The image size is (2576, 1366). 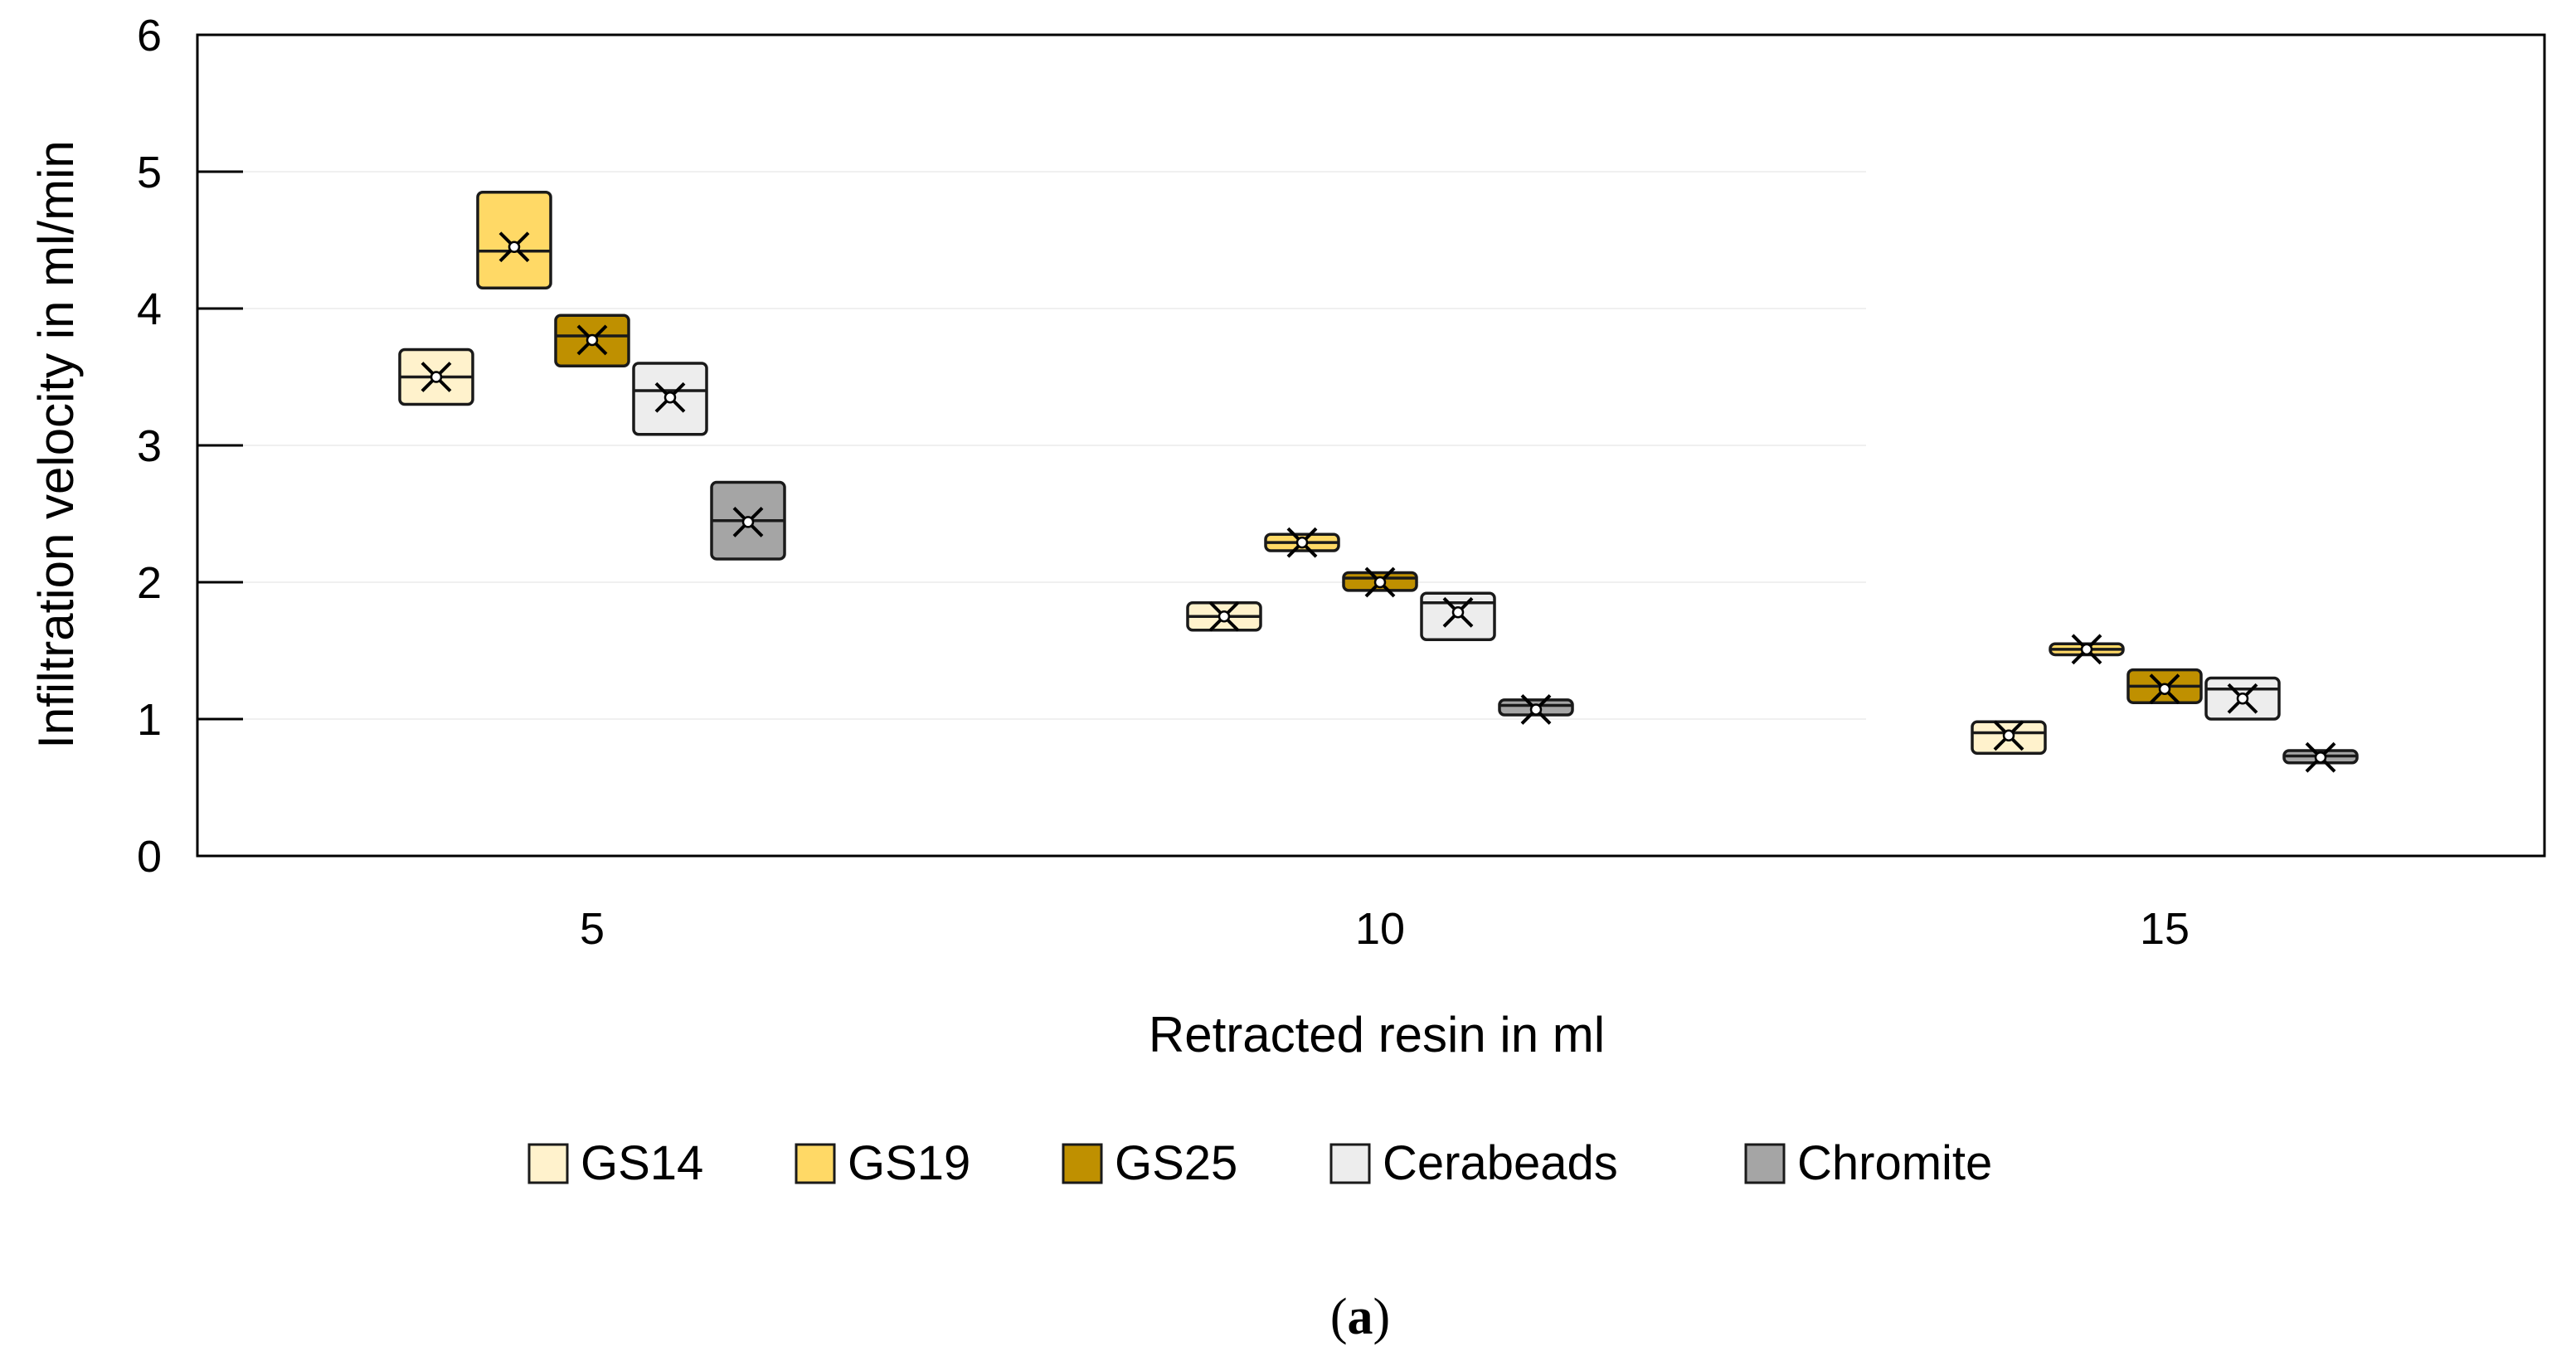 I want to click on legend: GS14 GS19 GS25 Cerabeads Chromite, so click(x=1259, y=1163).